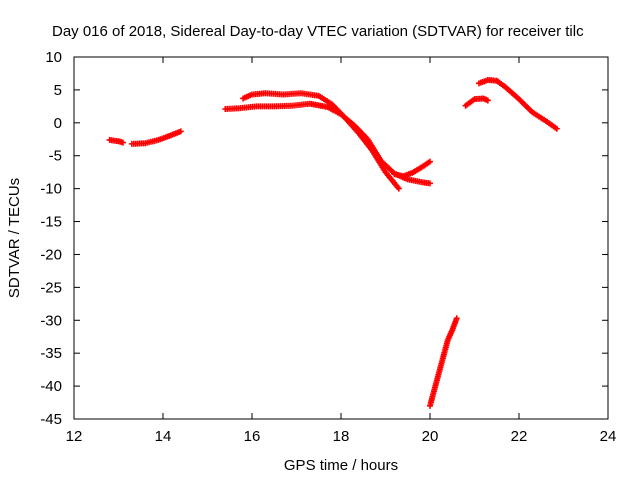  I want to click on x-tick-label: 18, so click(341, 436).